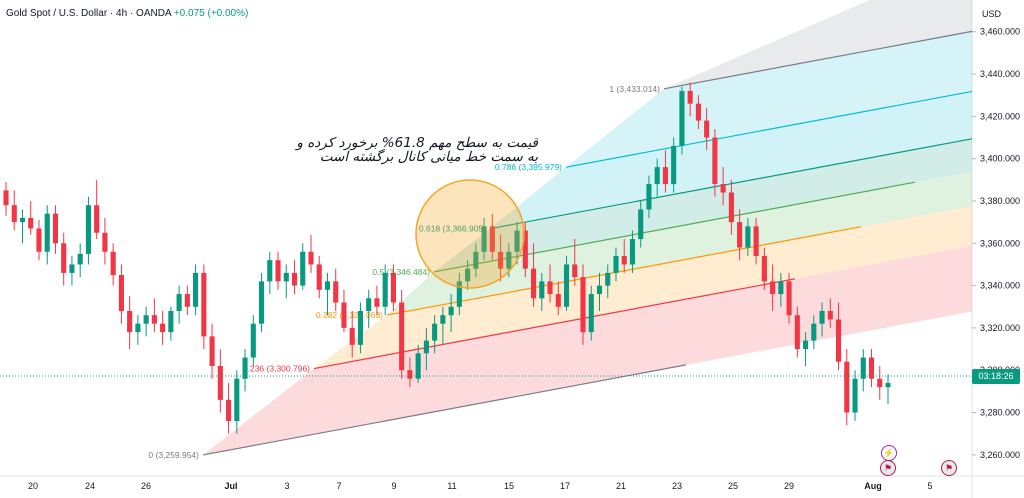 This screenshot has height=498, width=1024. What do you see at coordinates (90, 486) in the screenshot?
I see `time-tick-label: 24` at bounding box center [90, 486].